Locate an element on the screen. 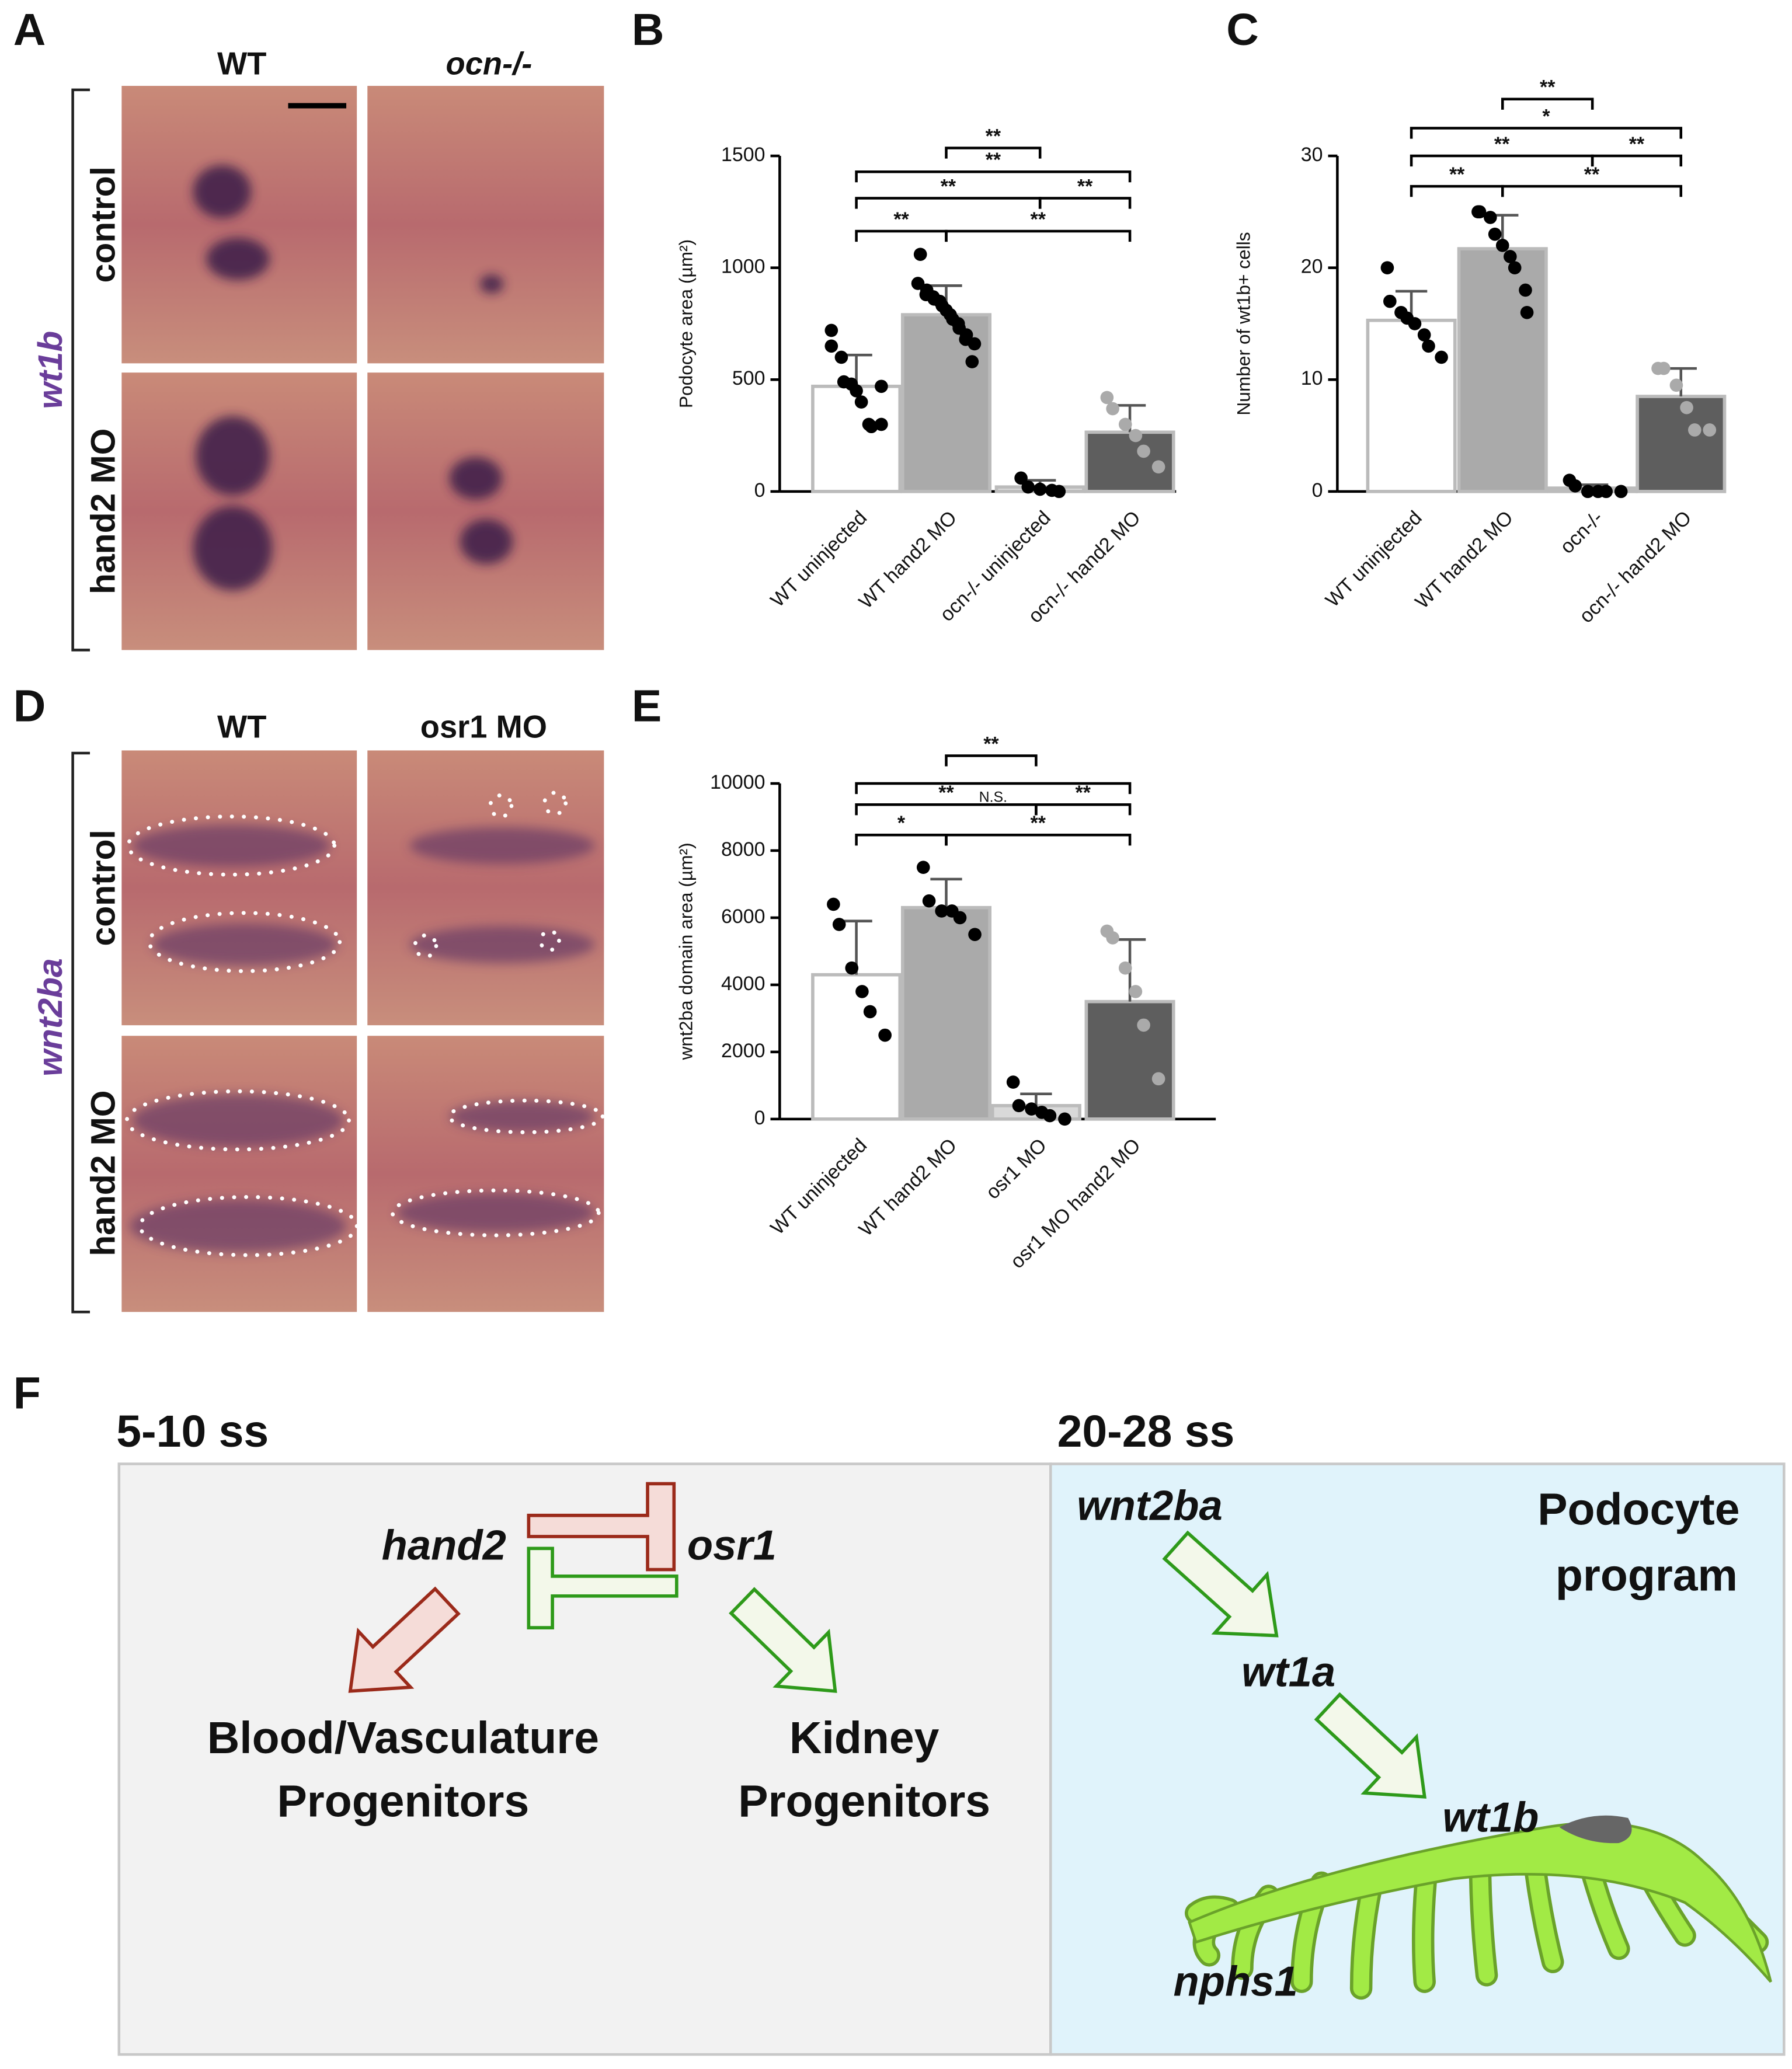 The width and height of the screenshot is (1792, 2069). y-axis-label: Number of wt1b+ cells is located at coordinates (1244, 323).